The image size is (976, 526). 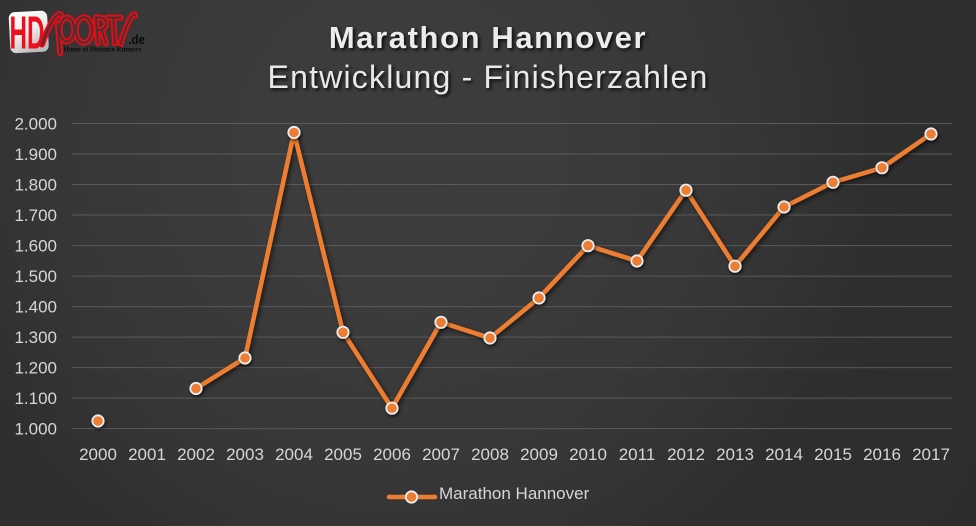 I want to click on svg-text: 1.900, so click(x=35, y=154).